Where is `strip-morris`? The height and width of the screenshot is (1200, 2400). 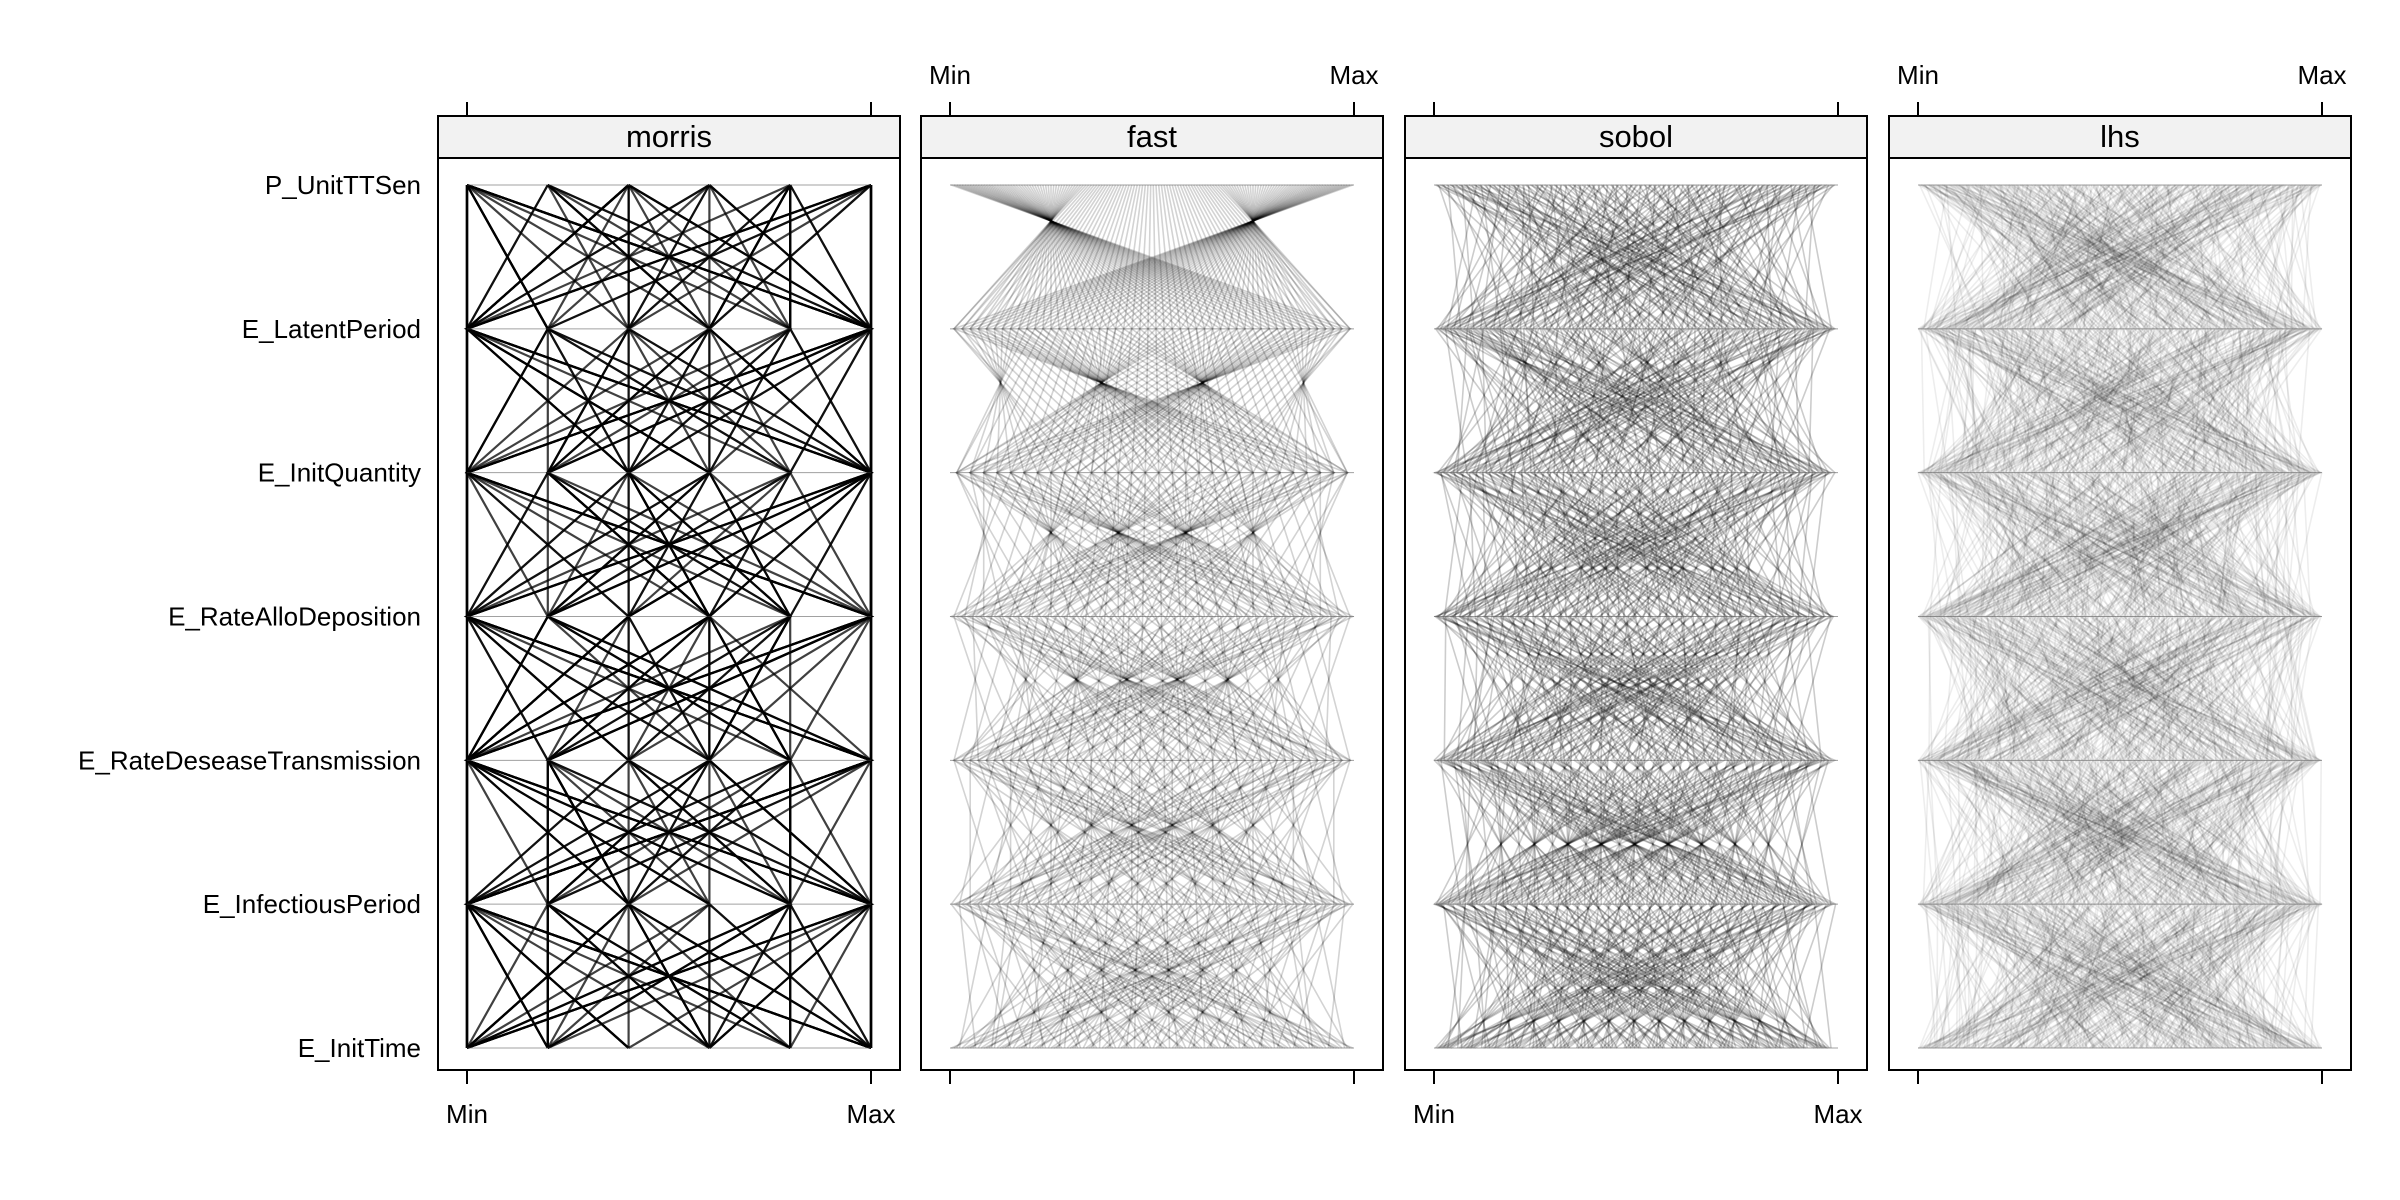
strip-morris is located at coordinates (669, 137).